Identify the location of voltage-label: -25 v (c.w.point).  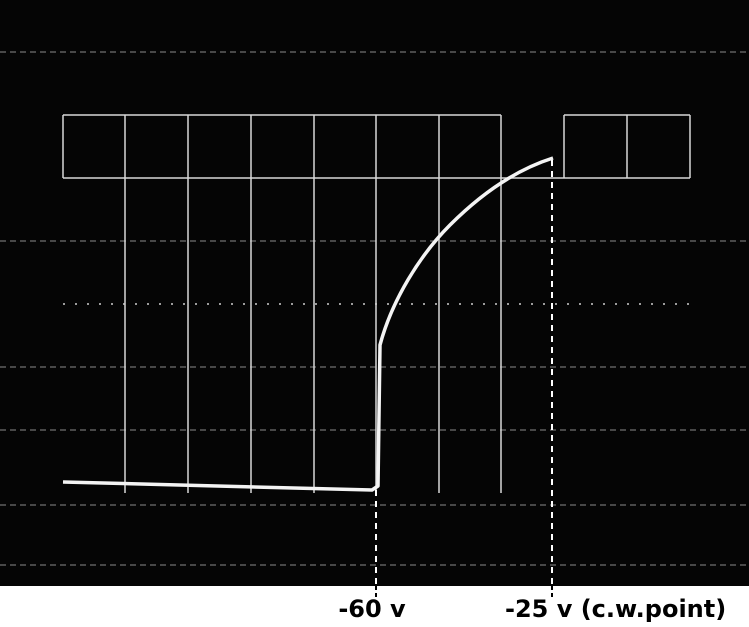
(615, 609).